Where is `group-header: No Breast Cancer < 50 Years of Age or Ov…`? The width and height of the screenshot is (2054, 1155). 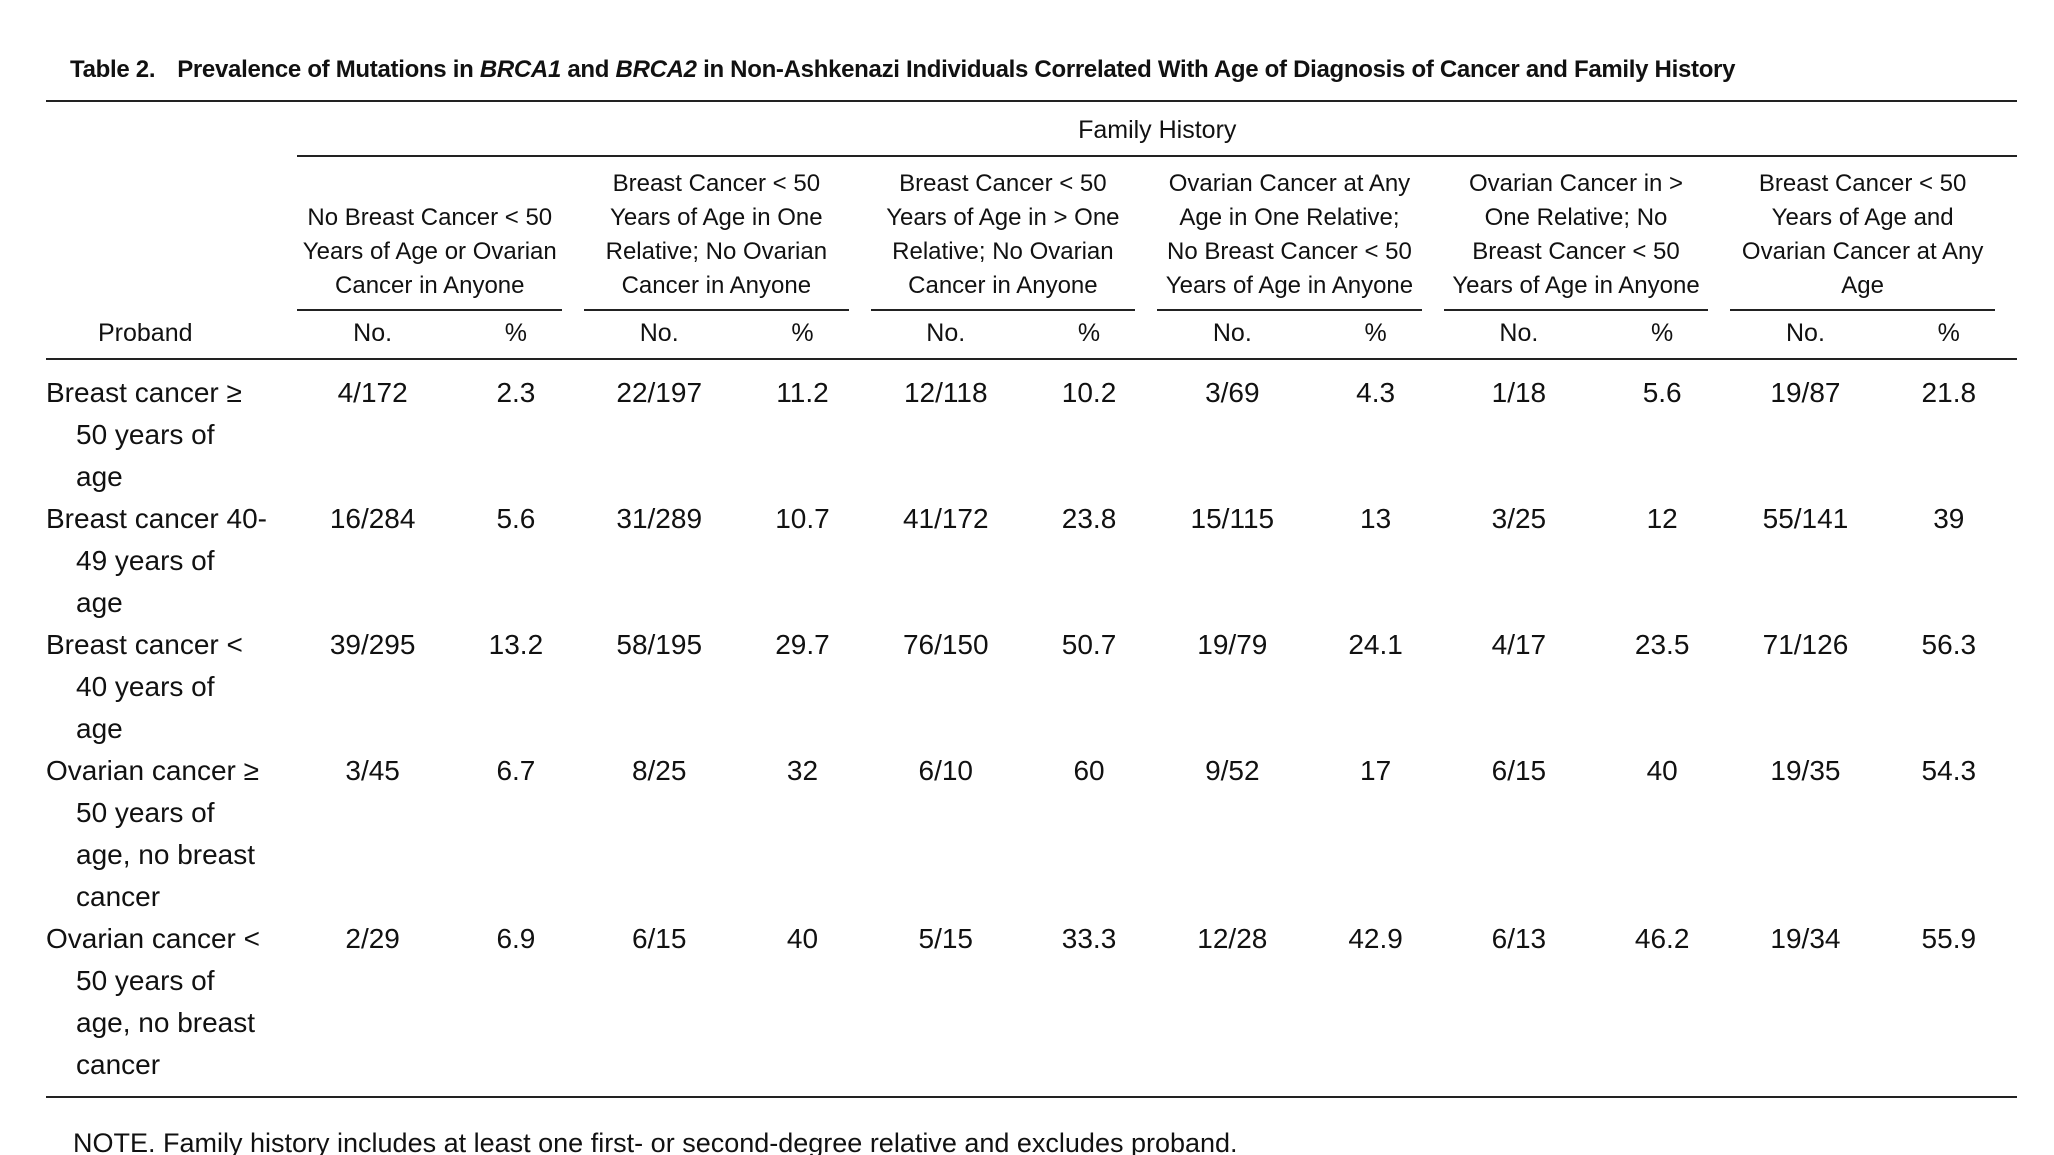
group-header: No Breast Cancer < 50 Years of Age or Ov… is located at coordinates (440, 233).